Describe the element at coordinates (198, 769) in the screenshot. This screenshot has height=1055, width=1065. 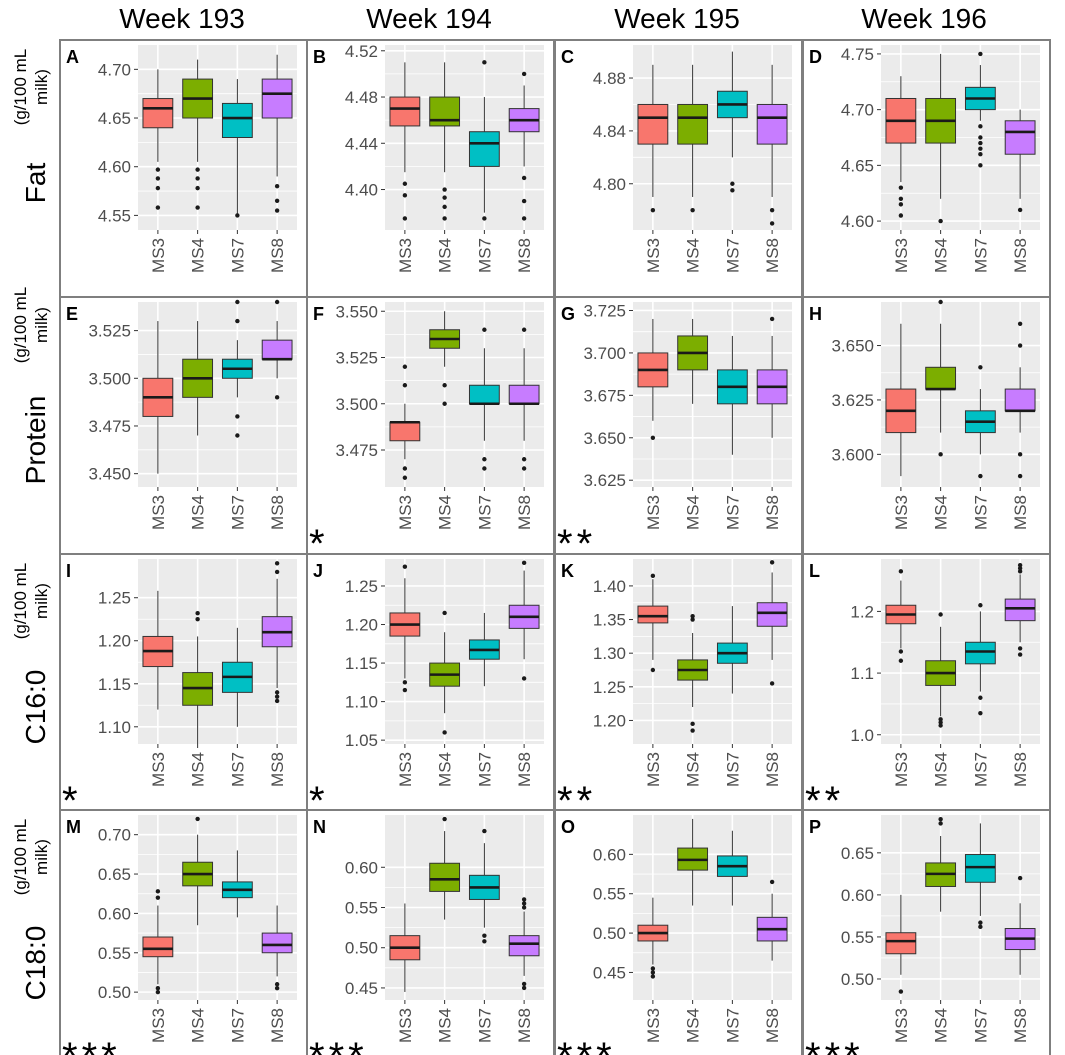
I see `panel-i-x-tick-label: MS4` at that location.